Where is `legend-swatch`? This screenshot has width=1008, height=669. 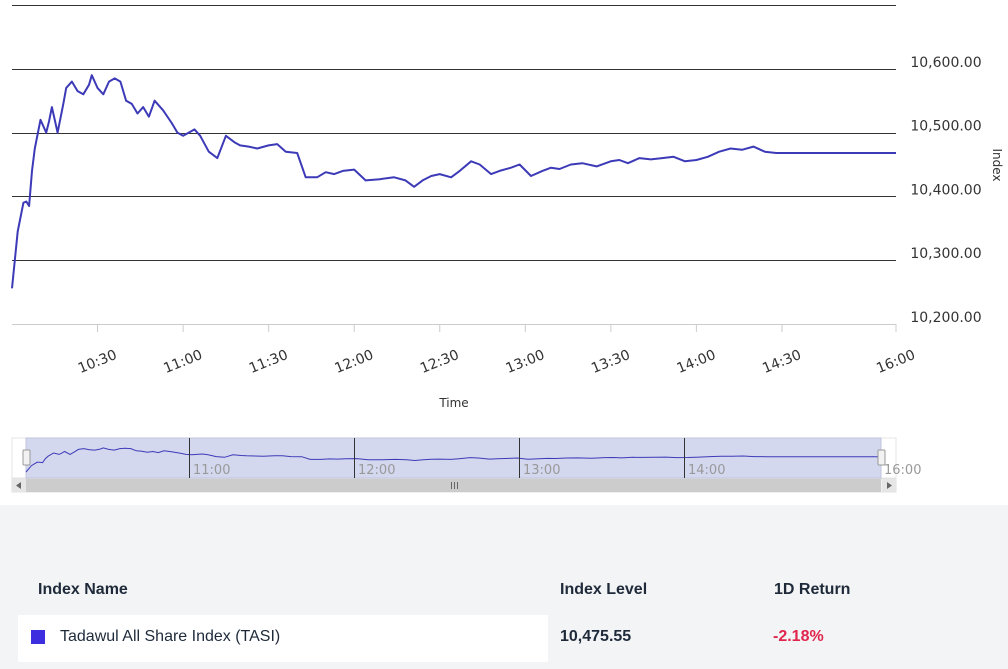
legend-swatch is located at coordinates (38, 637).